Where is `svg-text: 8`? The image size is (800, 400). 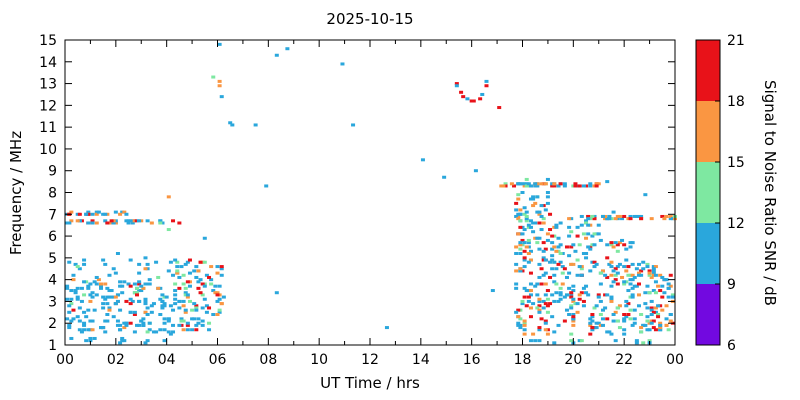
svg-text: 8 is located at coordinates (52, 194).